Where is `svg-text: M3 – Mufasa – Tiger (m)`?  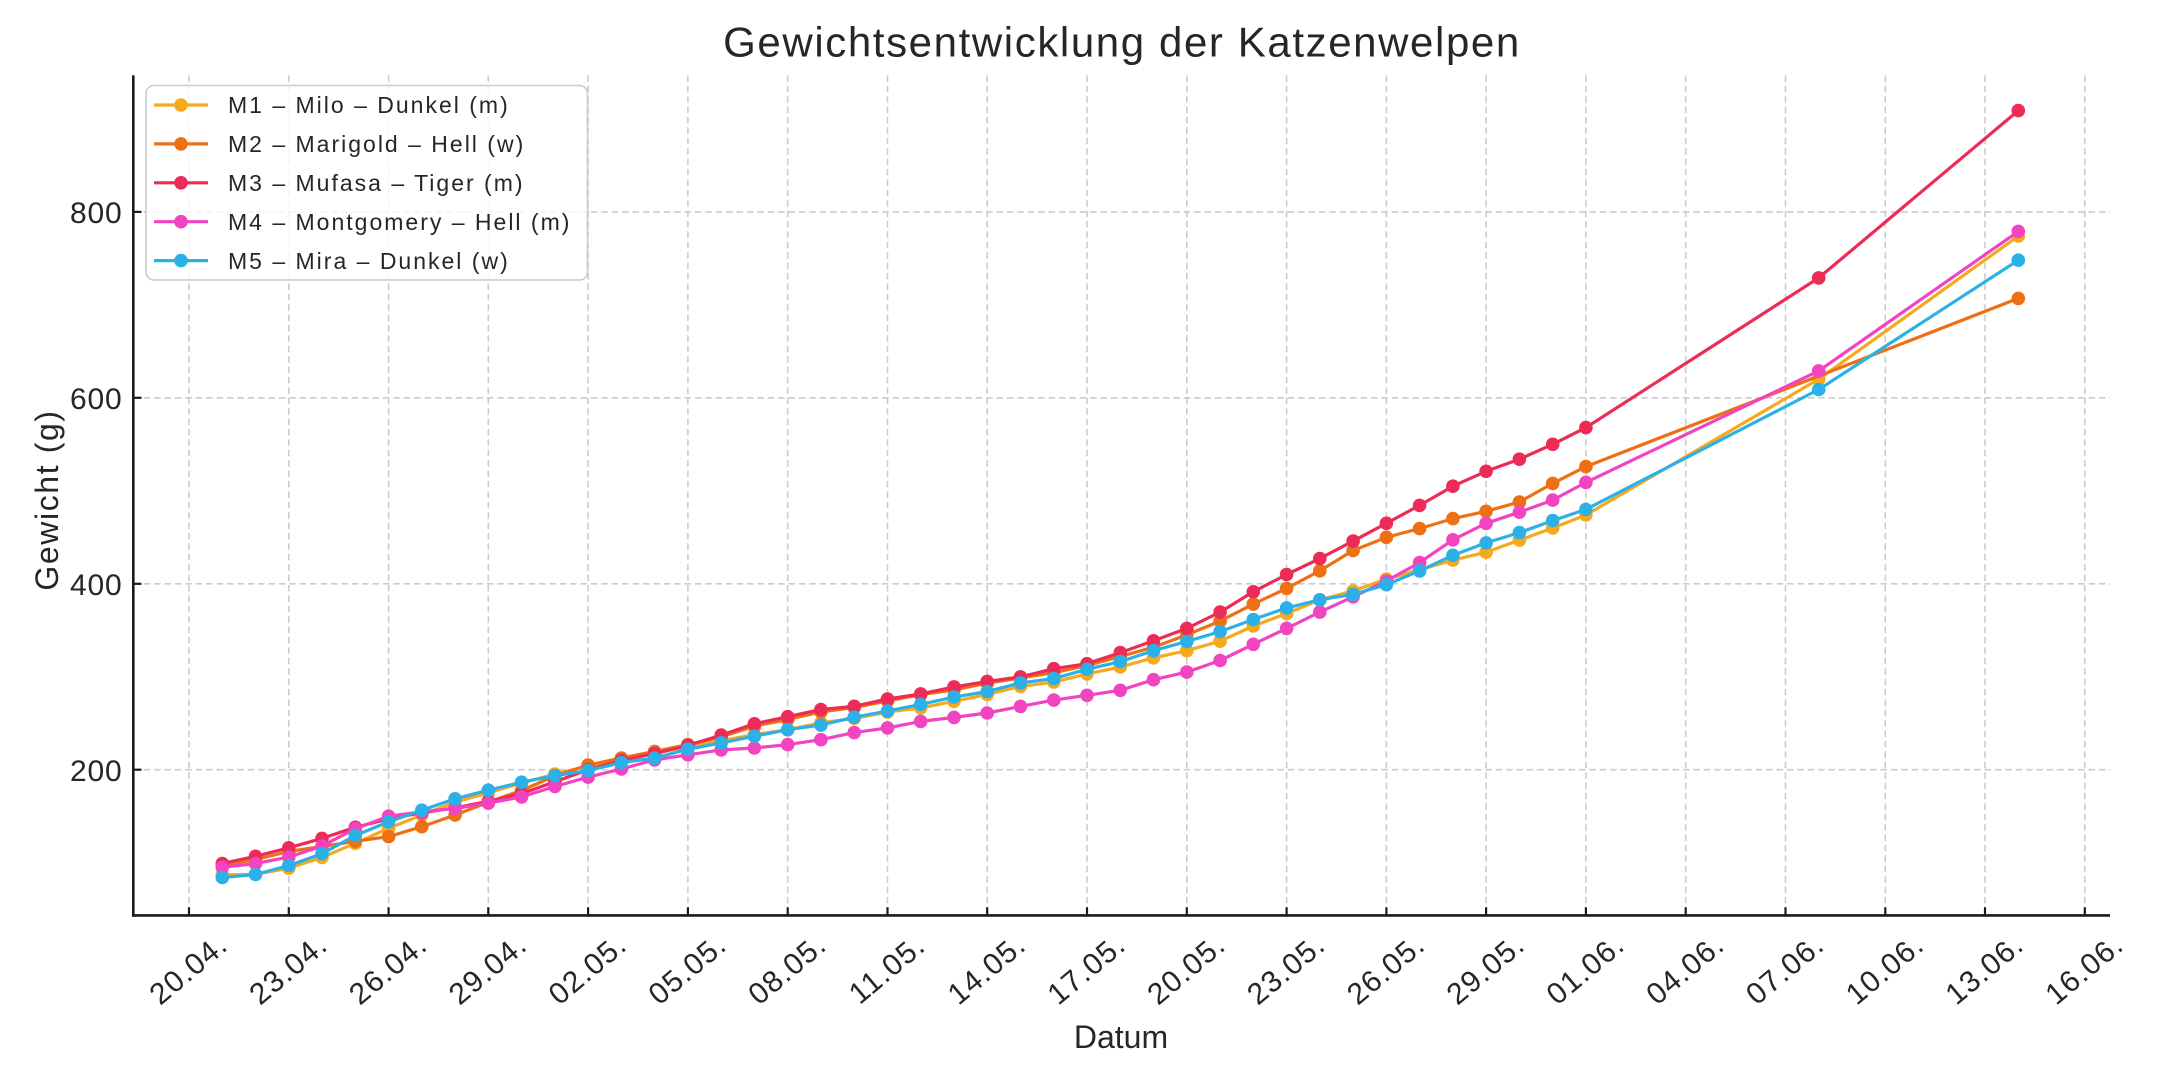
svg-text: M3 – Mufasa – Tiger (m) is located at coordinates (376, 183).